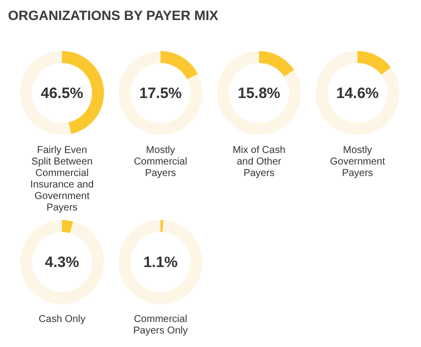  I want to click on text: 46.5%, so click(62, 93).